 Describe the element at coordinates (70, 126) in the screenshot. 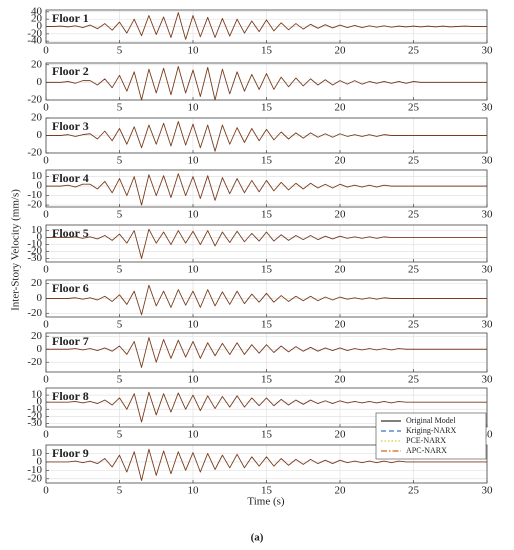

I see `subplot-title: Floor 3` at that location.